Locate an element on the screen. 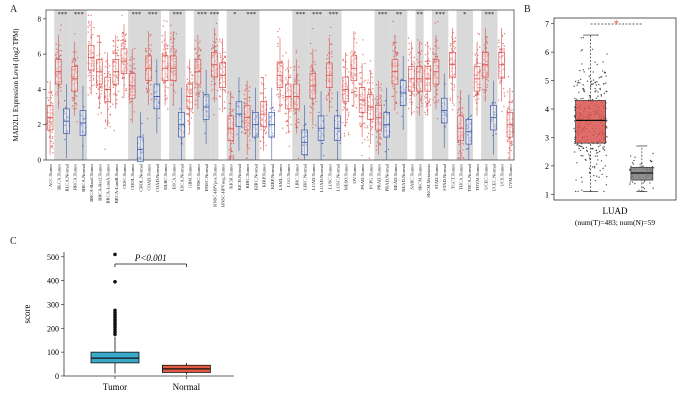 The image size is (700, 418). shade-band is located at coordinates (202, 85).